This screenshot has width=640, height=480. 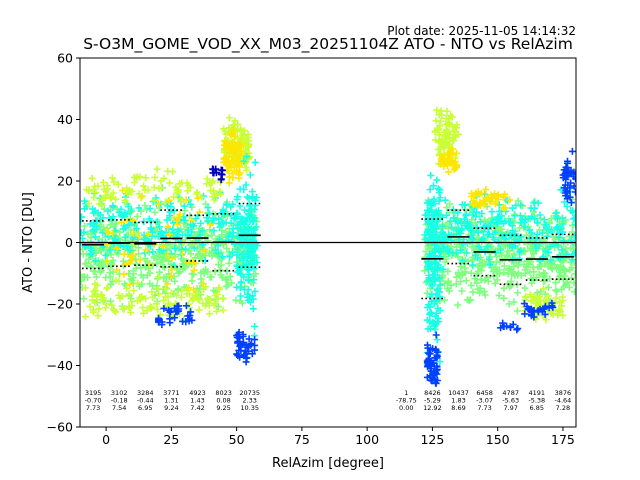 What do you see at coordinates (171, 401) in the screenshot?
I see `bin-stat-mean: 1.31` at bounding box center [171, 401].